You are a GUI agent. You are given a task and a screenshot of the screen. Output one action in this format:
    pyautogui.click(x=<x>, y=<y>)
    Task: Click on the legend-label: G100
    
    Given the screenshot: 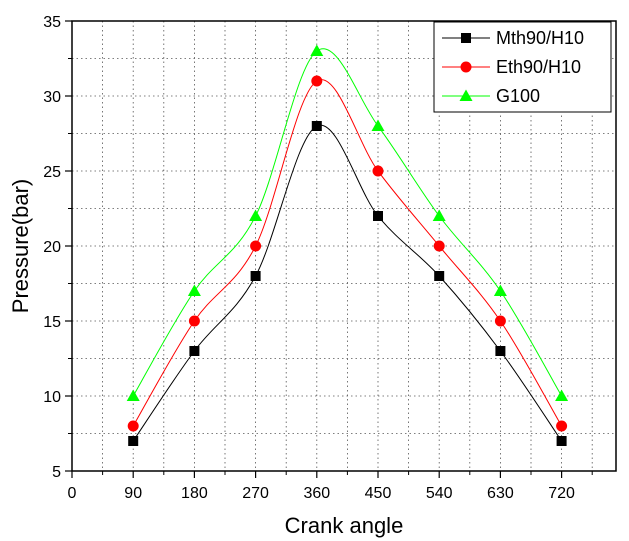 What is the action you would take?
    pyautogui.click(x=518, y=96)
    